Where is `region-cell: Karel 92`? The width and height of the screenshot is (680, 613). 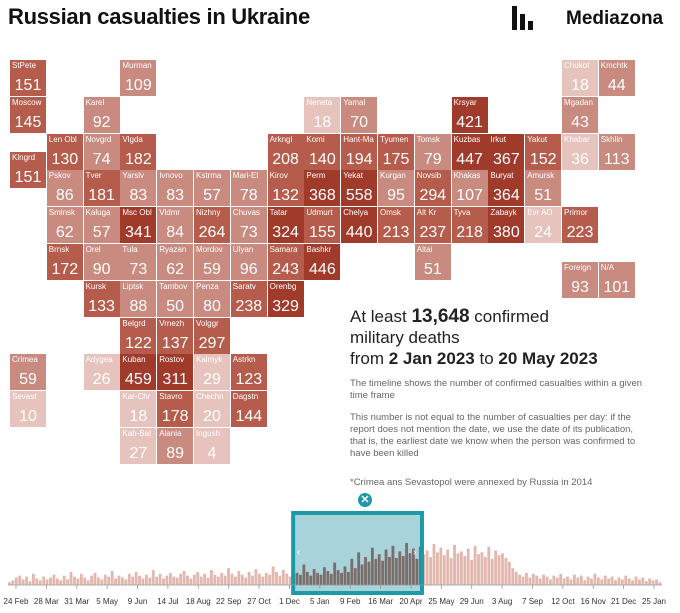 region-cell: Karel 92 is located at coordinates (101, 114).